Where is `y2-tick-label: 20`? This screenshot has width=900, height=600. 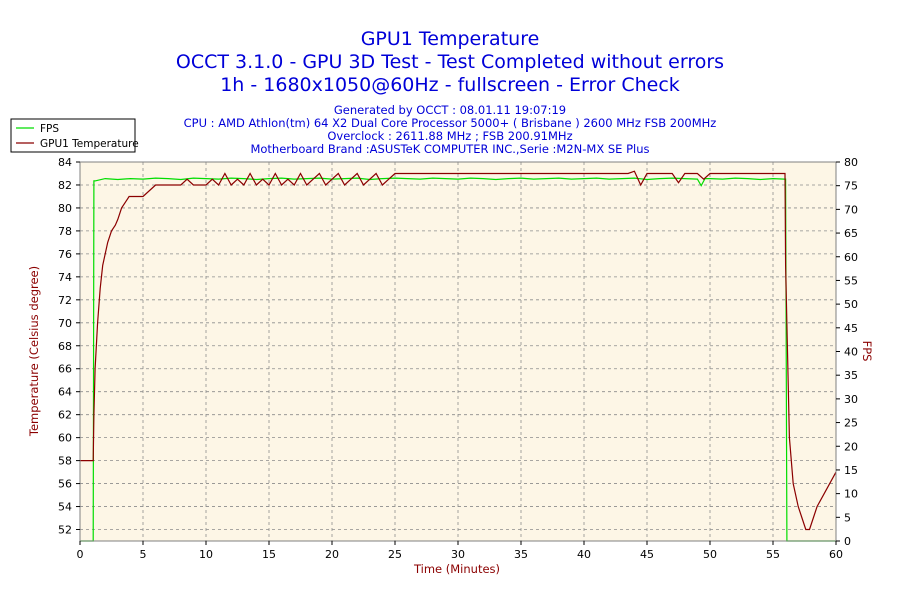
y2-tick-label: 20 is located at coordinates (851, 446).